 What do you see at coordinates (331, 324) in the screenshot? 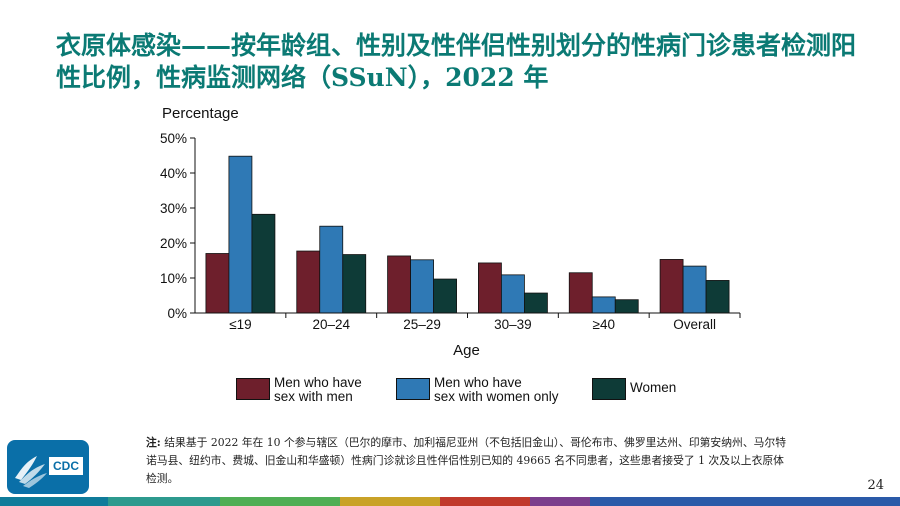
I see `x-tick-label: 20–24` at bounding box center [331, 324].